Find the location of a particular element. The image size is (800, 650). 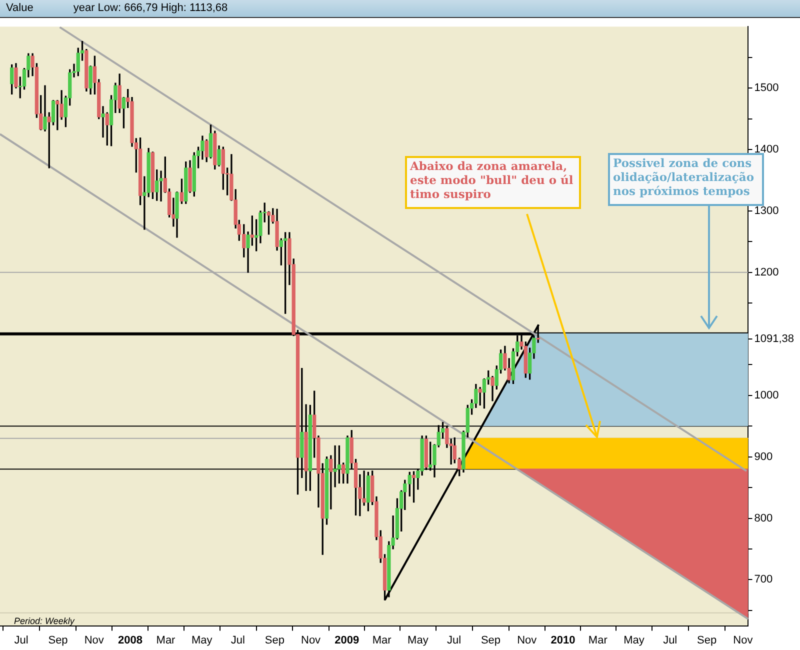

y-tick-label: 900 is located at coordinates (763, 456).